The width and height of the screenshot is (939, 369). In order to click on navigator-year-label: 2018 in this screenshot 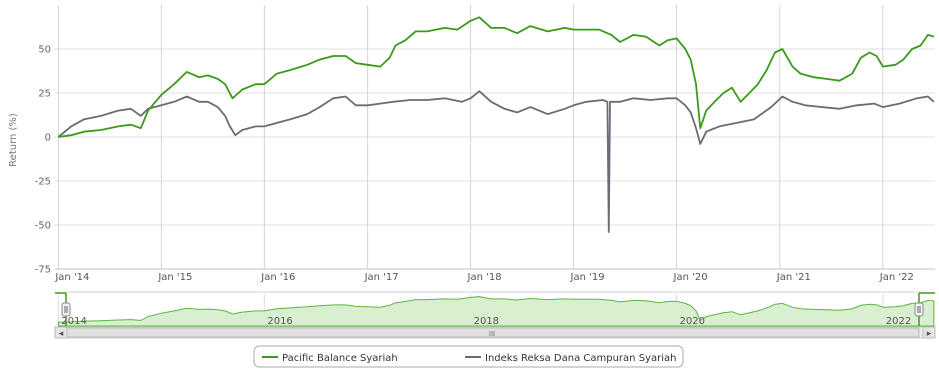, I will do `click(486, 321)`.